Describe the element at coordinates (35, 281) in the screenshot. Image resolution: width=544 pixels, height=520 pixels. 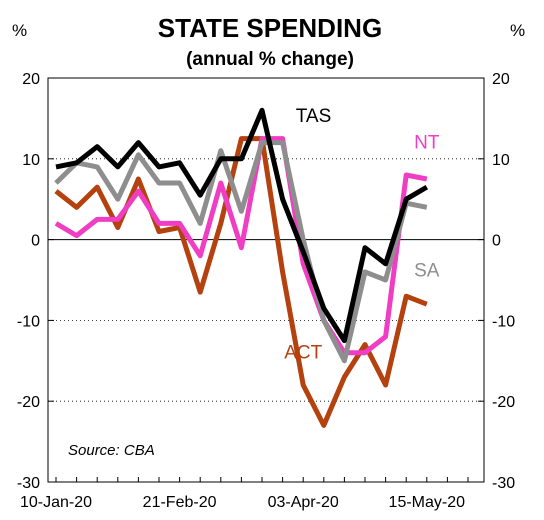
I see `y-axis-left: 20 10 0 -10 -20 -30` at that location.